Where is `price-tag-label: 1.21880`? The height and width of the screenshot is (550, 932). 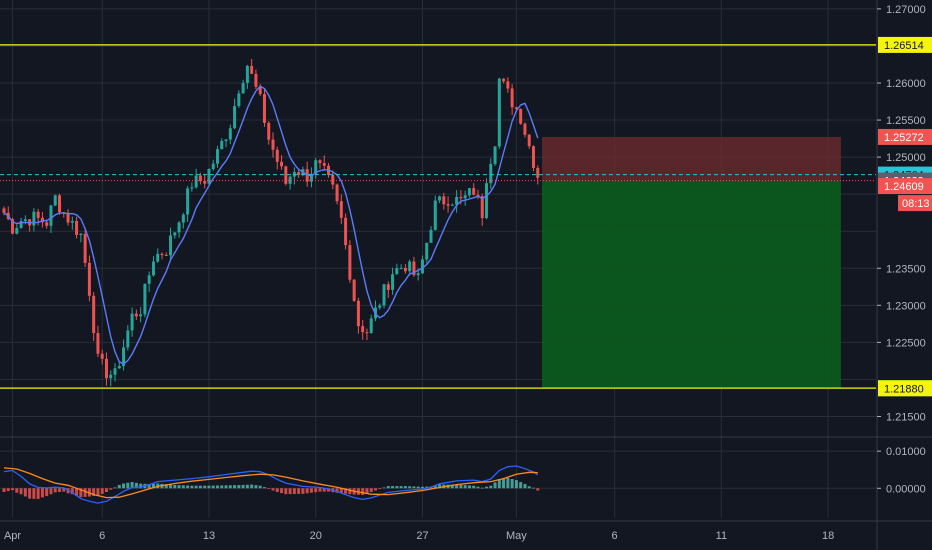
price-tag-label: 1.21880 is located at coordinates (904, 389).